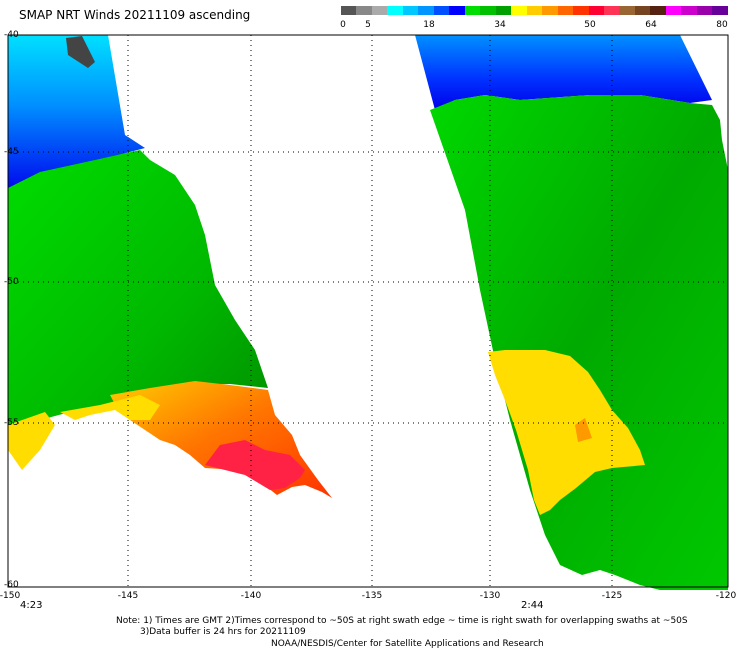 Image resolution: width=740 pixels, height=650 pixels. I want to click on lon-label: -120, so click(726, 596).